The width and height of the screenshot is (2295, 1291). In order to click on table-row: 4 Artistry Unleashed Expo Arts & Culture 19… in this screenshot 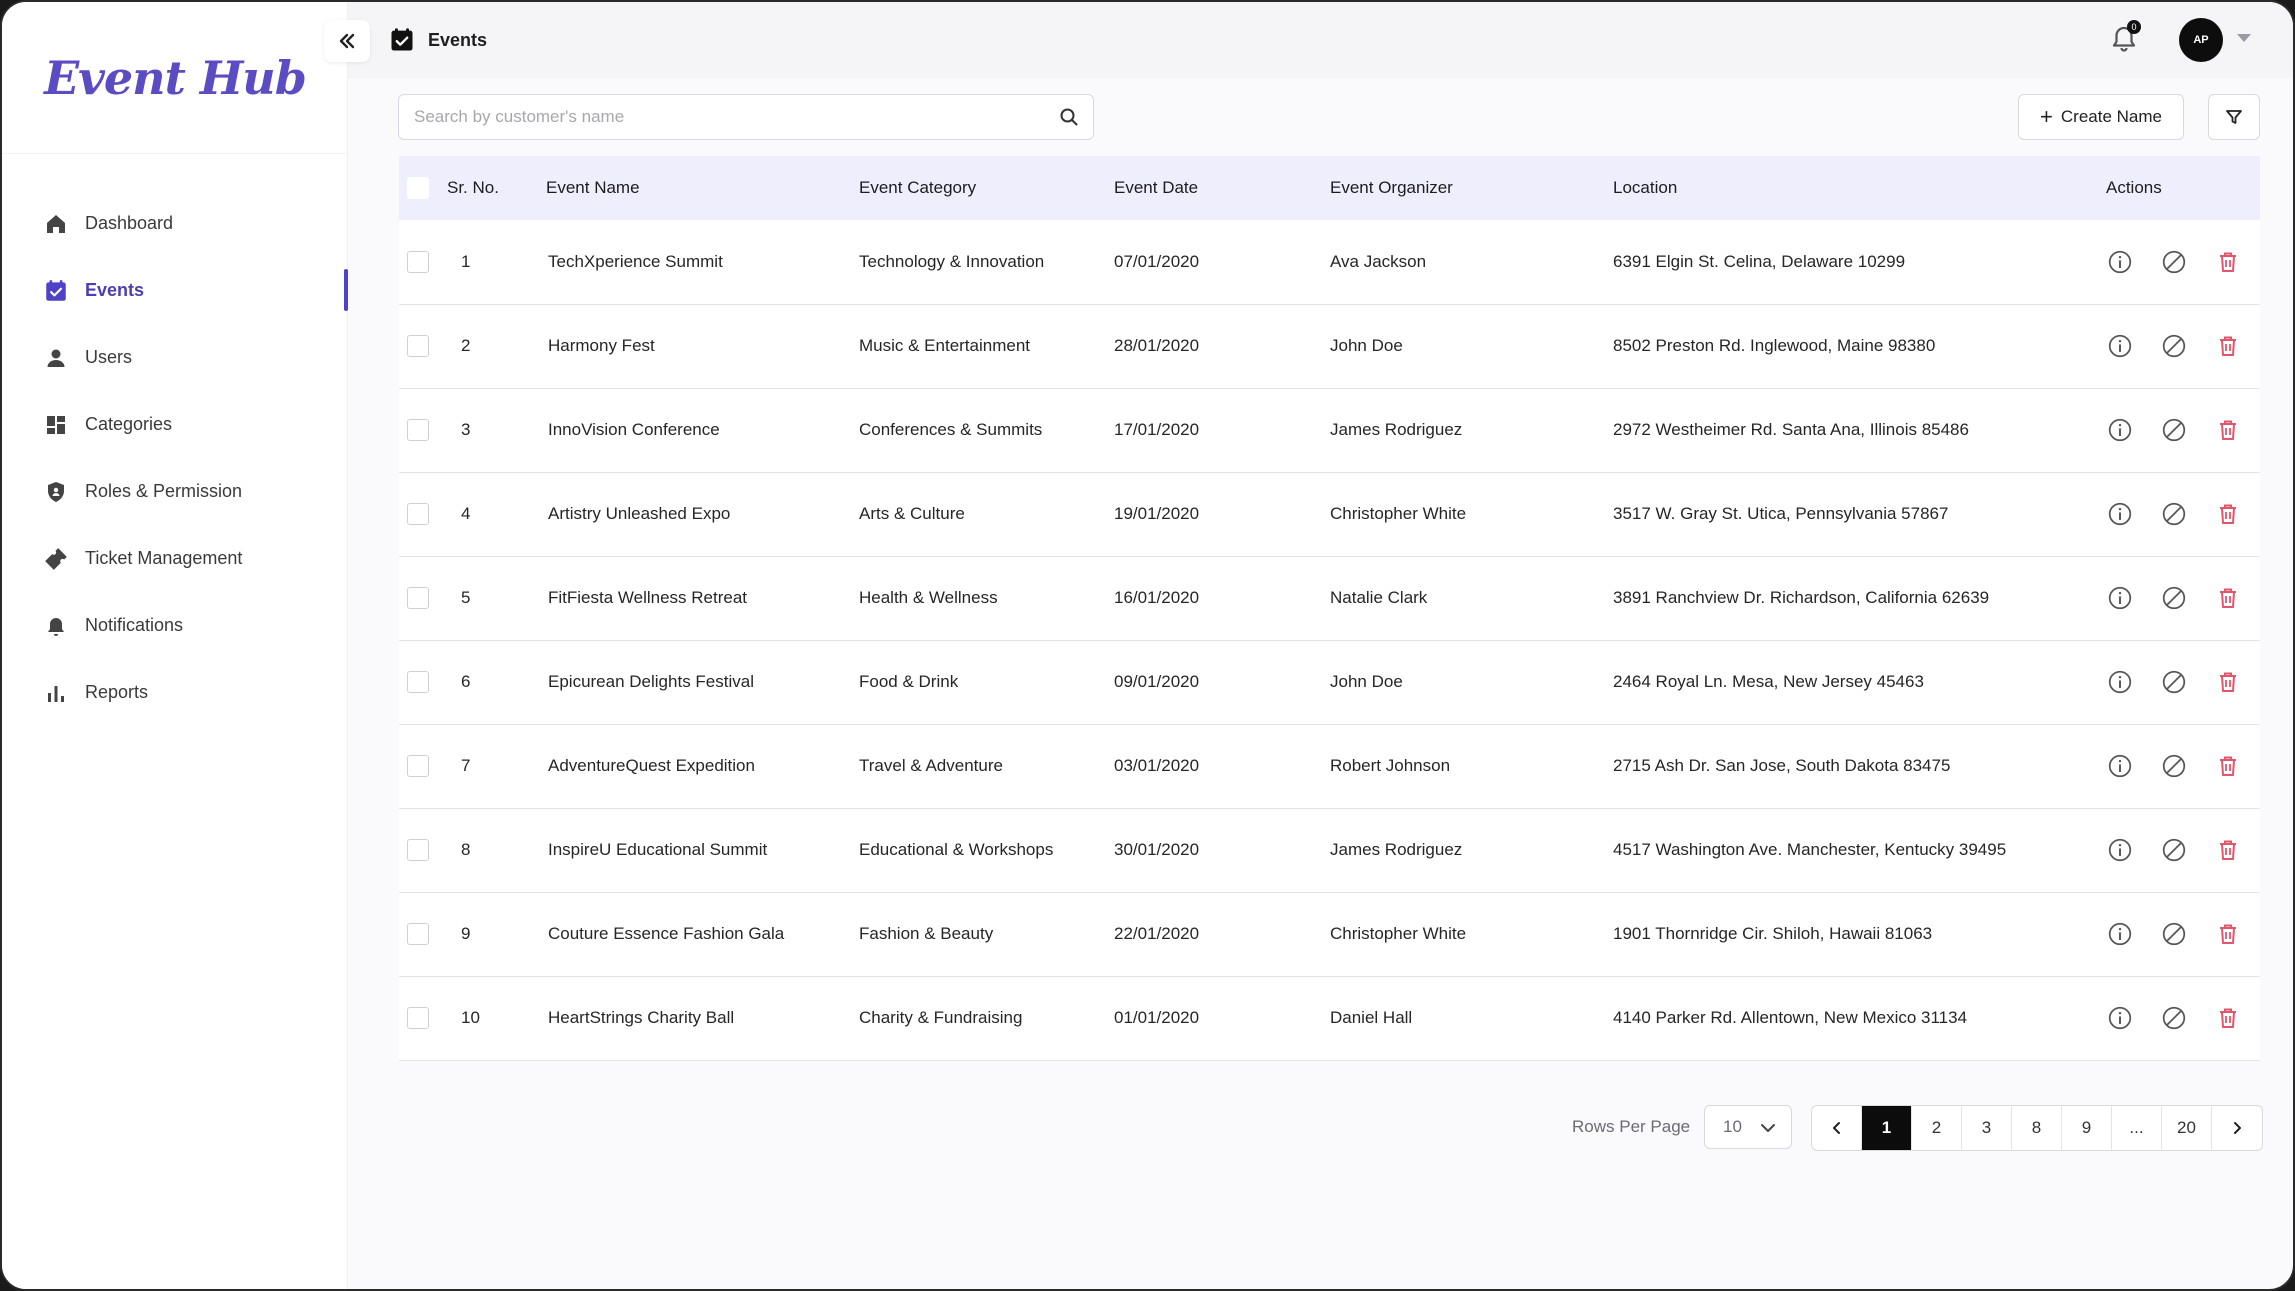, I will do `click(1329, 514)`.